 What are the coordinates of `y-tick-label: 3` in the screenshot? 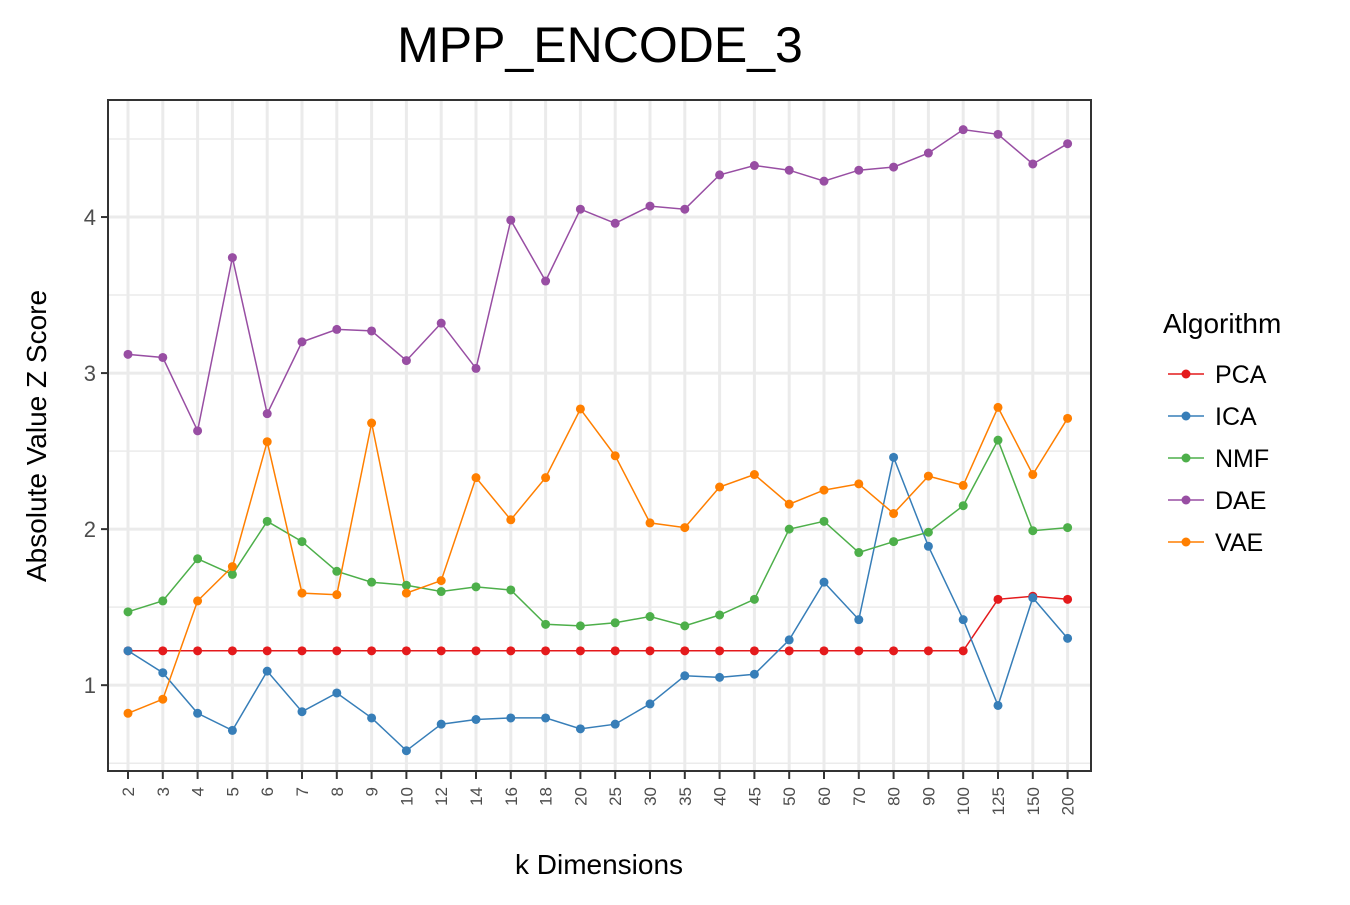 It's located at (90, 373).